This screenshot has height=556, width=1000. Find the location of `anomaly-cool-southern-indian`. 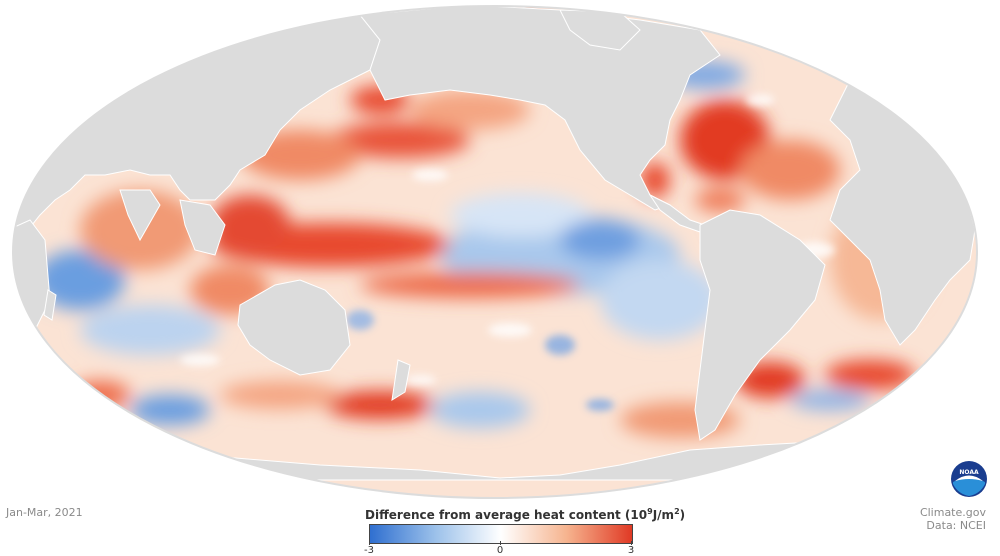

anomaly-cool-southern-indian is located at coordinates (170, 410).